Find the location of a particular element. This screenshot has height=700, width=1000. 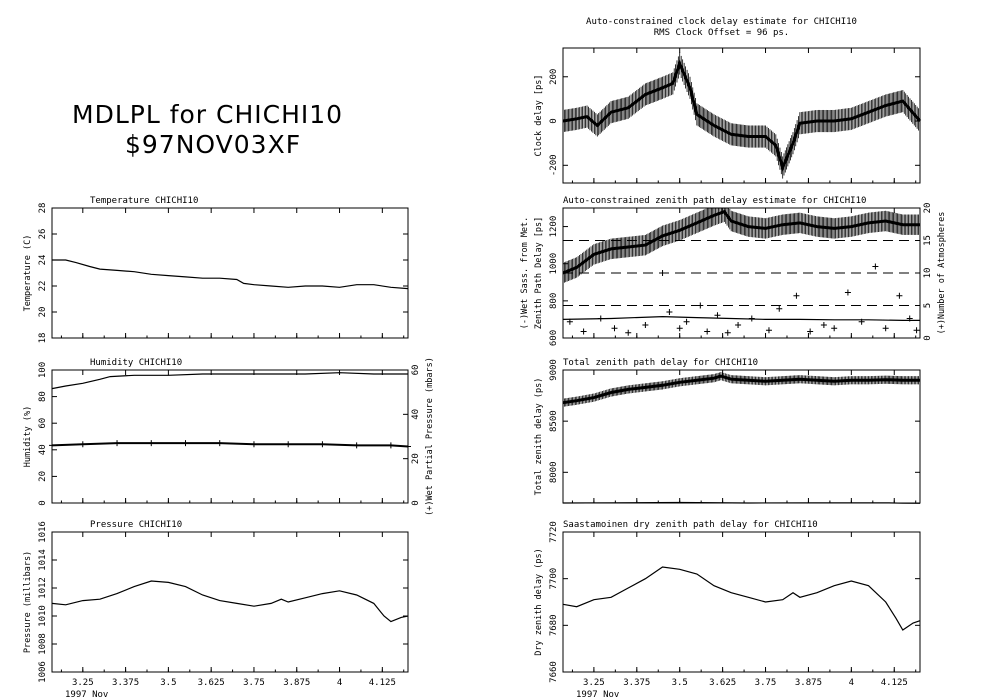

y-tick-label-humidity: 40 is located at coordinates (43, 449).